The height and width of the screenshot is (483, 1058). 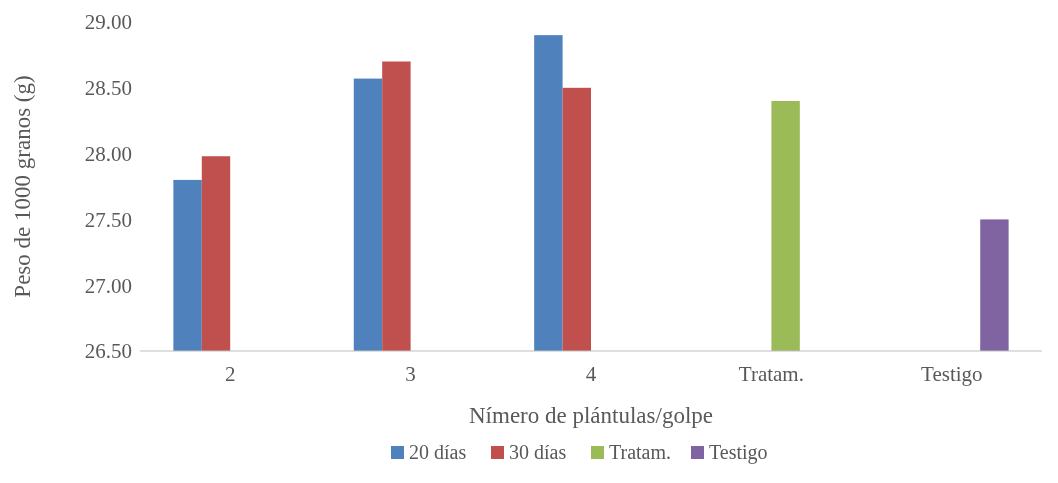 I want to click on x-tick-label: 2, so click(x=230, y=374).